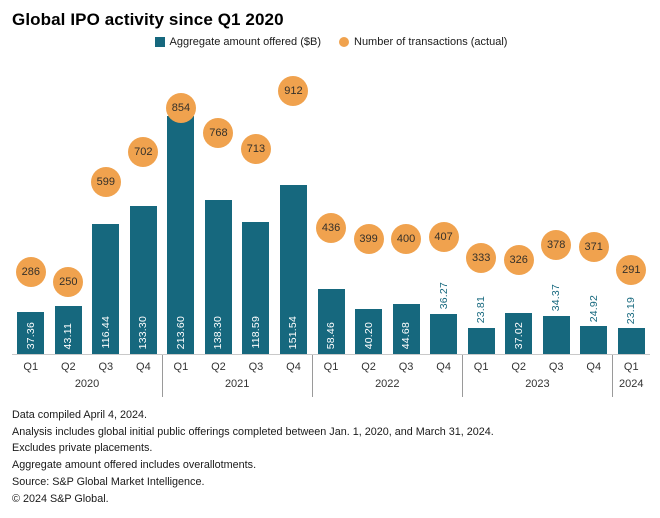 This screenshot has height=518, width=660. What do you see at coordinates (444, 205) in the screenshot?
I see `column-q4-2022: 36.27 407` at bounding box center [444, 205].